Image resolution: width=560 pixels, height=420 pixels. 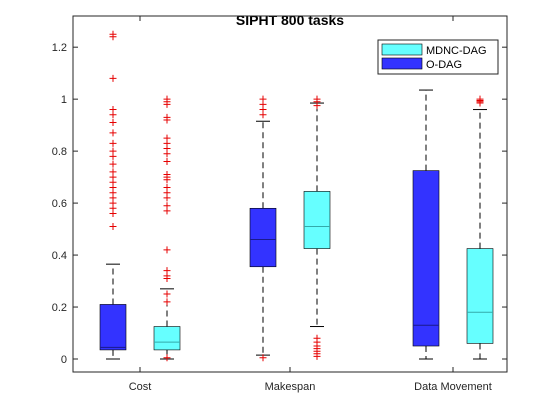 I want to click on box-mdnc-dag-makespan, so click(x=317, y=227).